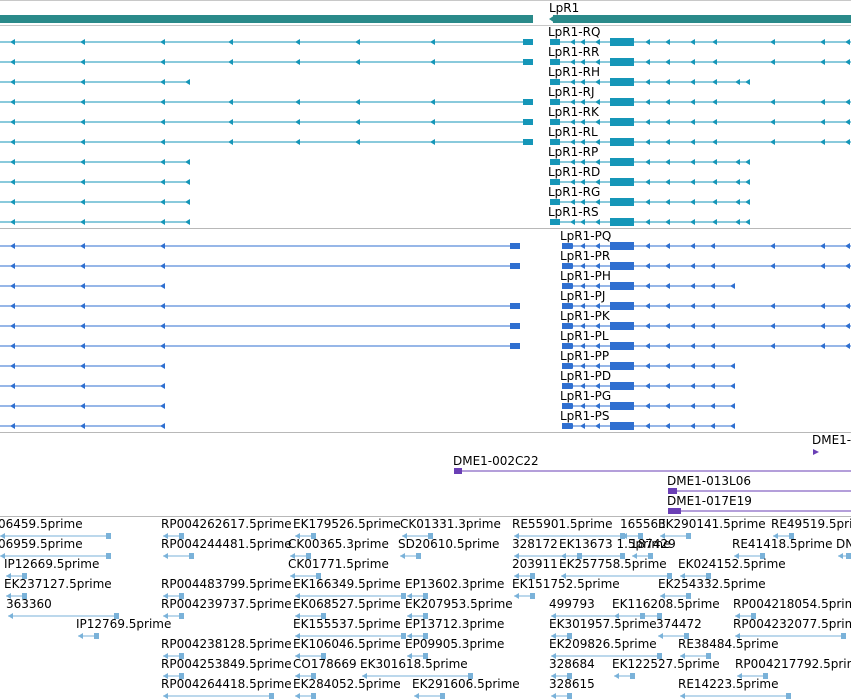 The height and width of the screenshot is (700, 851). Describe the element at coordinates (712, 524) in the screenshot. I see `est-label: EK290141.5prime` at that location.